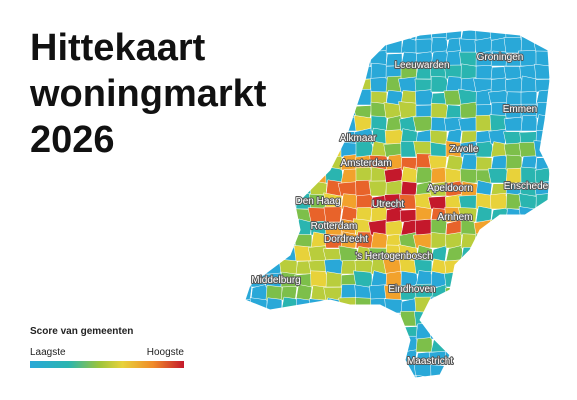 This screenshot has height=400, width=577. Describe the element at coordinates (388, 204) in the screenshot. I see `city-label: Utrecht` at that location.